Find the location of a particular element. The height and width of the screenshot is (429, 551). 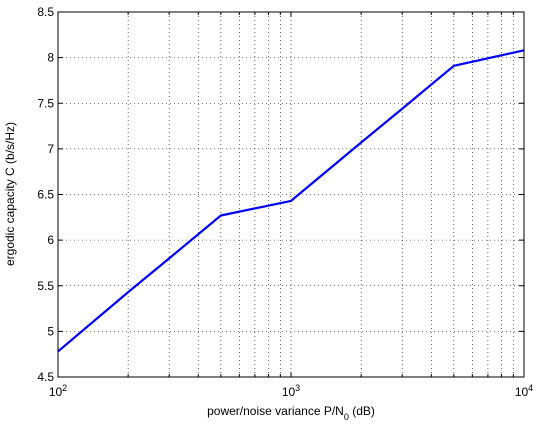

x-axis-label-subscript: 0 is located at coordinates (346, 417).